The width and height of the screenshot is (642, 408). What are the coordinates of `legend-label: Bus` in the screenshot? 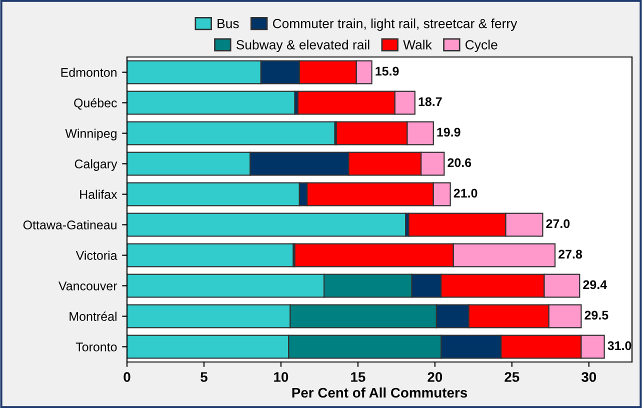 It's located at (228, 23).